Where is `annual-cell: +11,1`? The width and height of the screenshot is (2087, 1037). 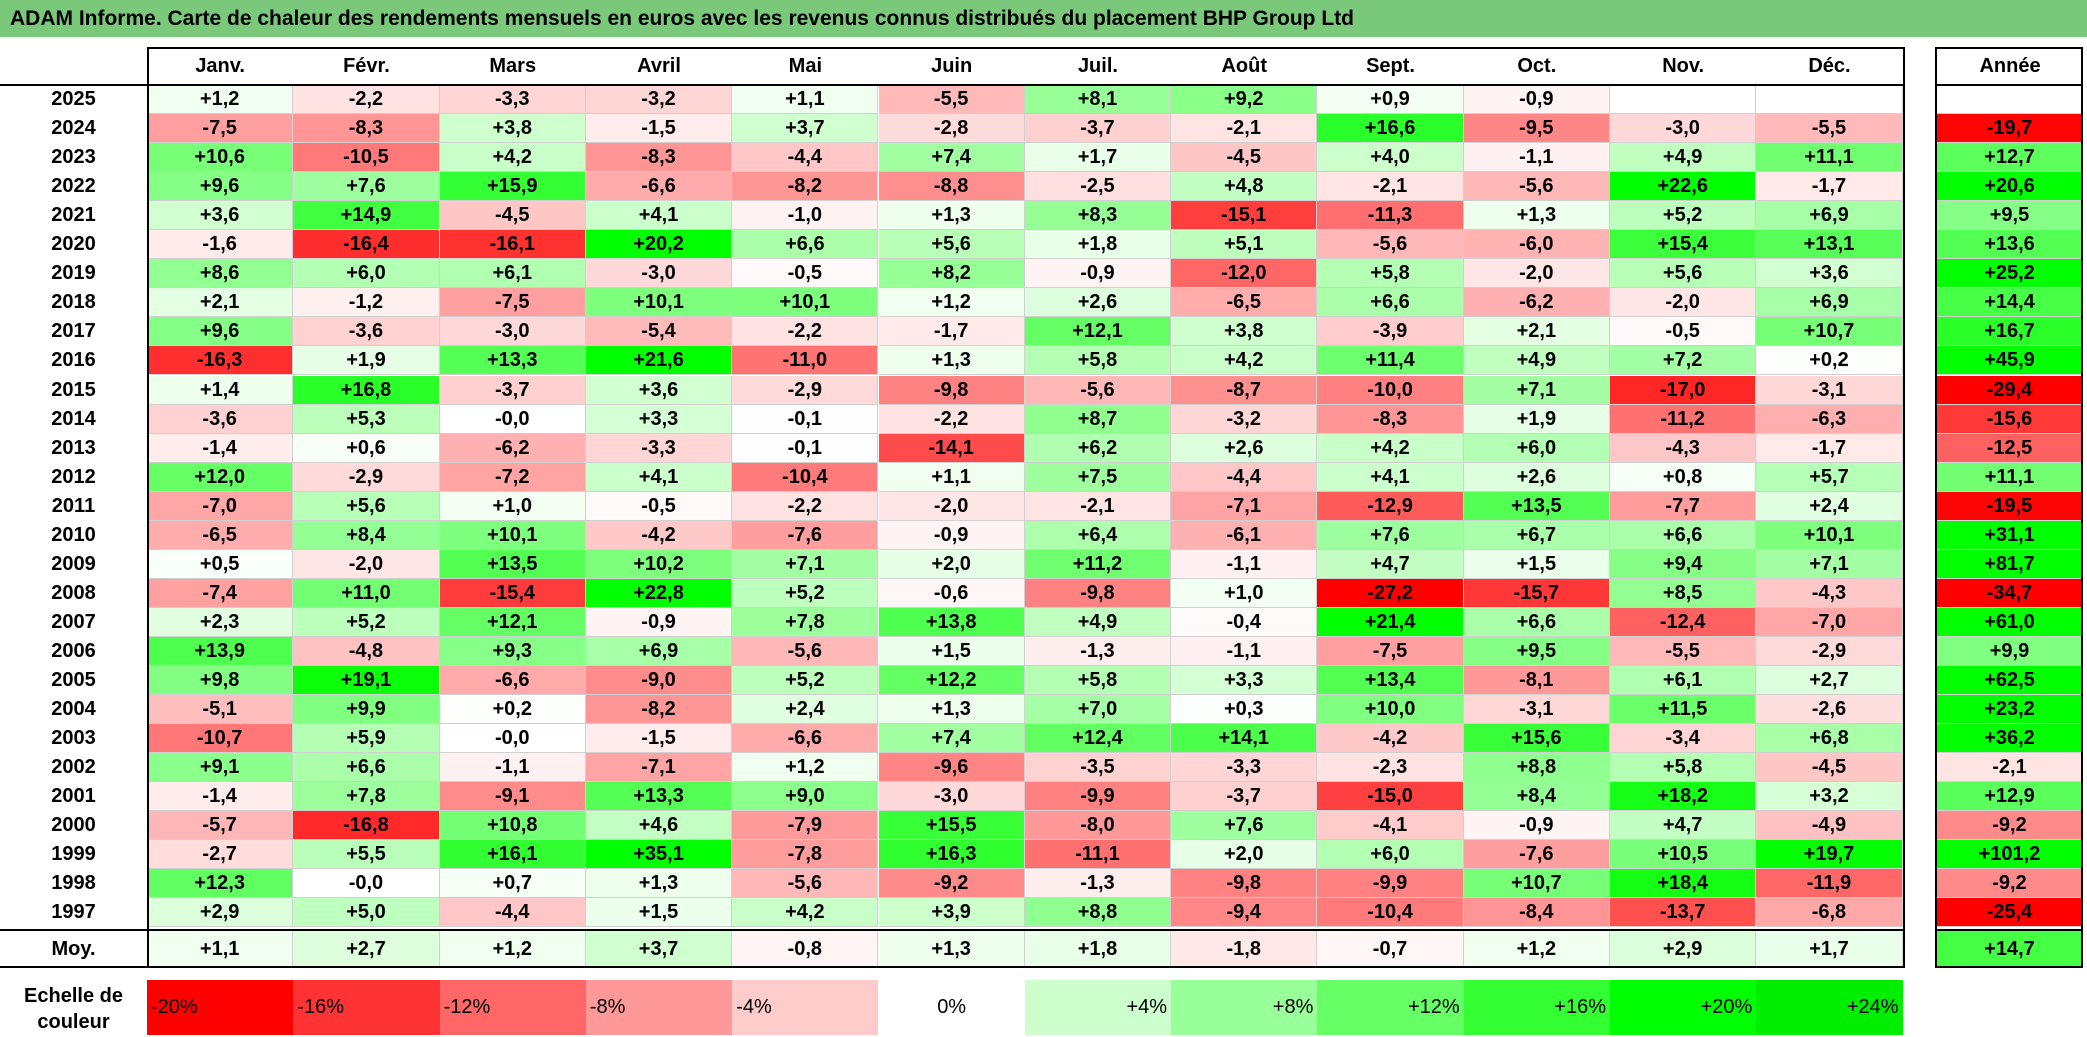
annual-cell: +11,1 is located at coordinates (2010, 477).